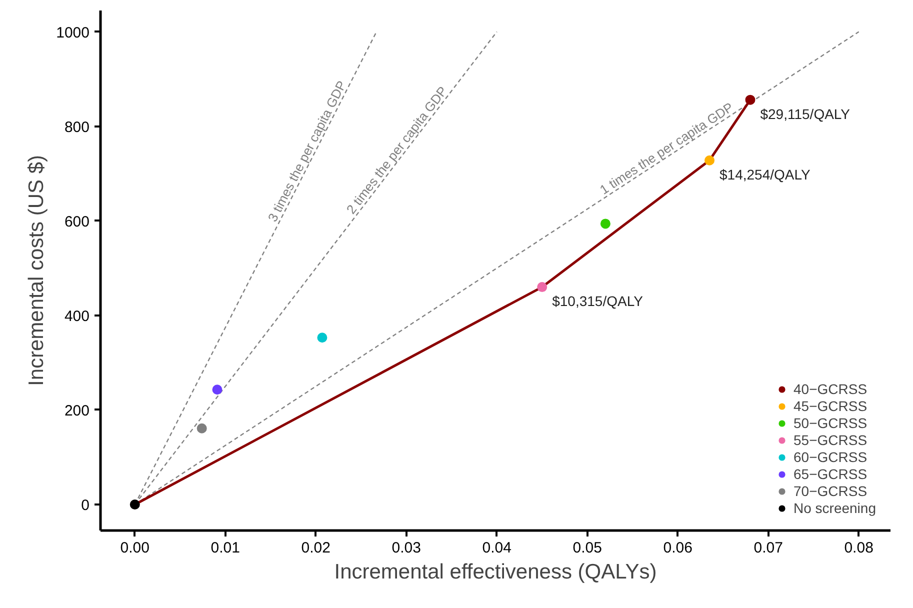 This screenshot has width=913, height=608. I want to click on y-tick-label: 1000, so click(73, 33).